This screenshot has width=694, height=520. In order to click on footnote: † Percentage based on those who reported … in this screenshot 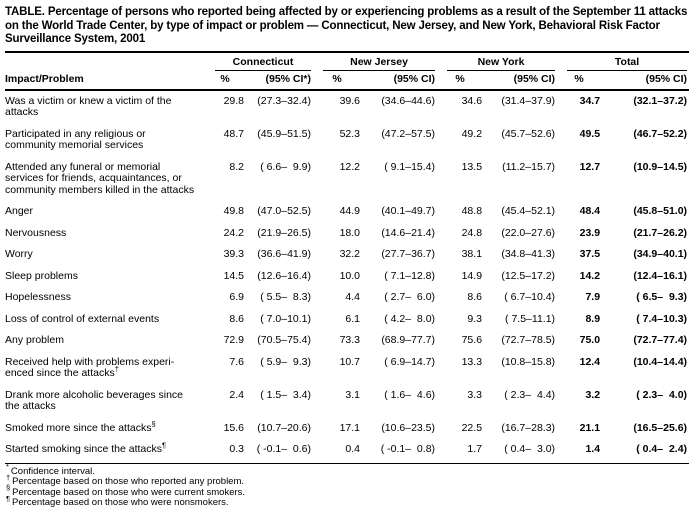, I will do `click(347, 481)`.